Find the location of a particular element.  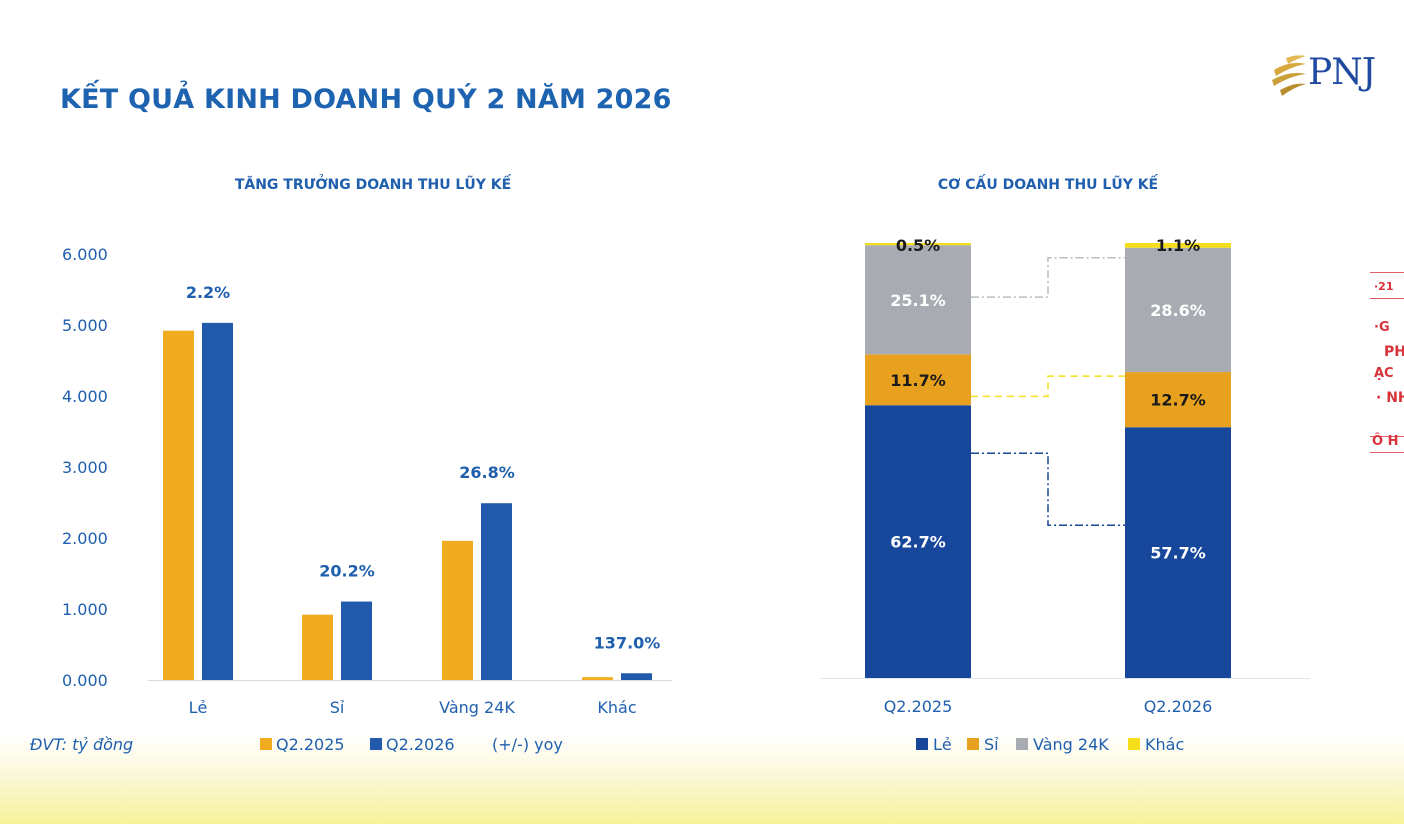

segment-label-si-q2-2026: 12.7% is located at coordinates (1178, 400).